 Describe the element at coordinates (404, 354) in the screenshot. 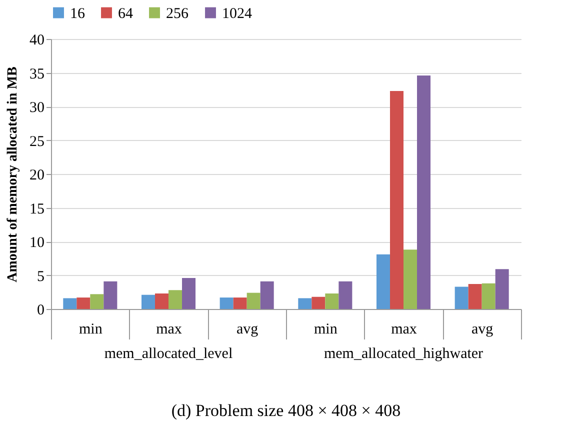

I see `text: mem_allocated_highwater` at that location.